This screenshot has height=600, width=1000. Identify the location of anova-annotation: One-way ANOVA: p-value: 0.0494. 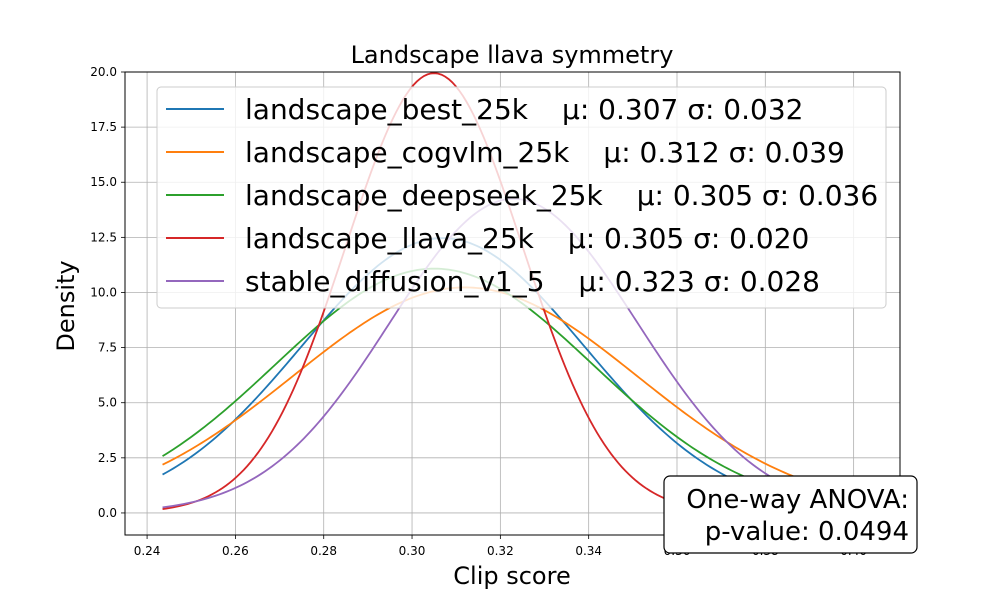
(790, 514).